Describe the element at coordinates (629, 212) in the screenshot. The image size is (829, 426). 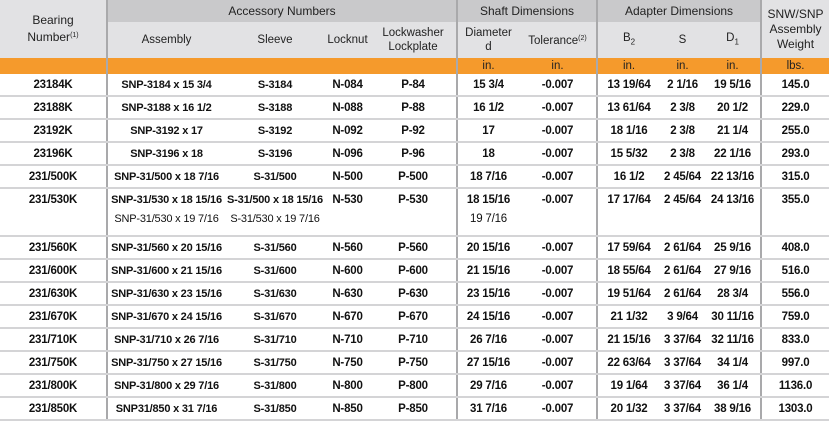
I see `cell-b2: 17 17/64` at that location.